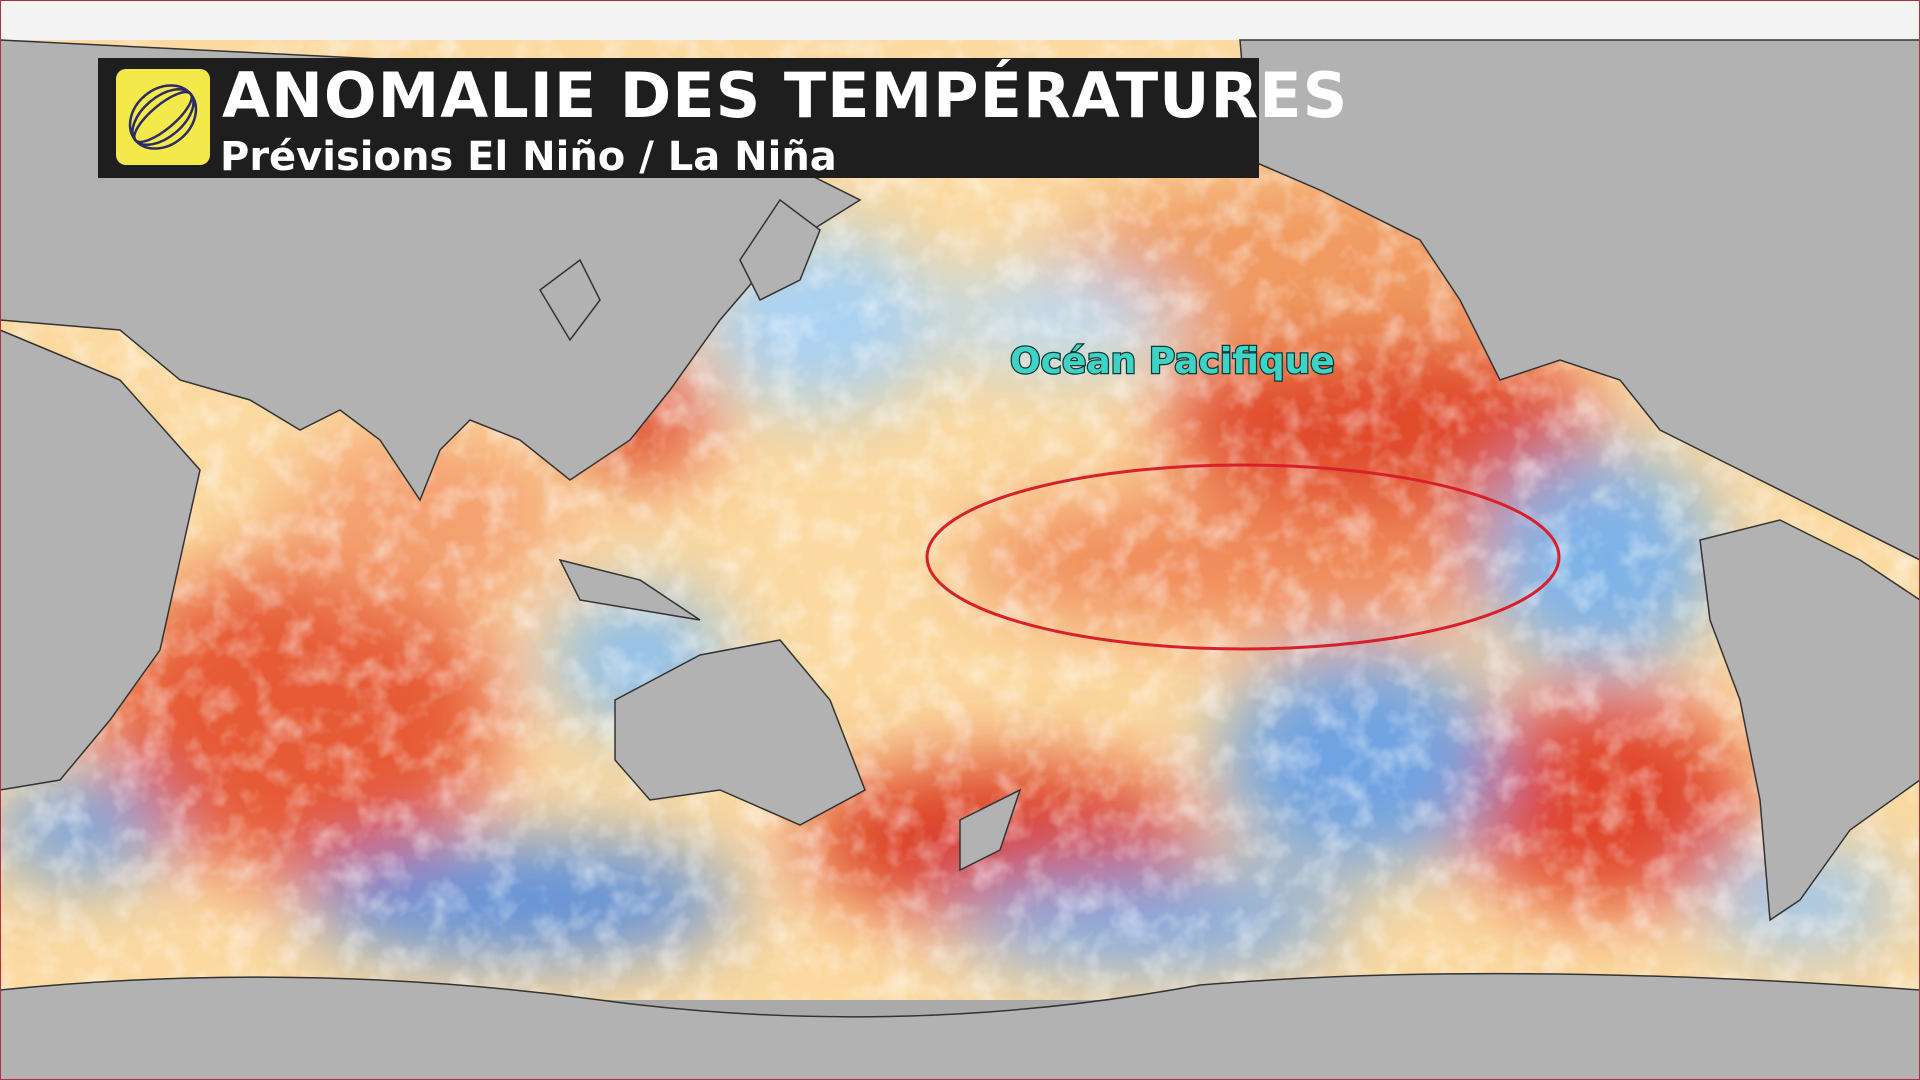 The image size is (1920, 1080). Describe the element at coordinates (100, 560) in the screenshot. I see `africa` at that location.